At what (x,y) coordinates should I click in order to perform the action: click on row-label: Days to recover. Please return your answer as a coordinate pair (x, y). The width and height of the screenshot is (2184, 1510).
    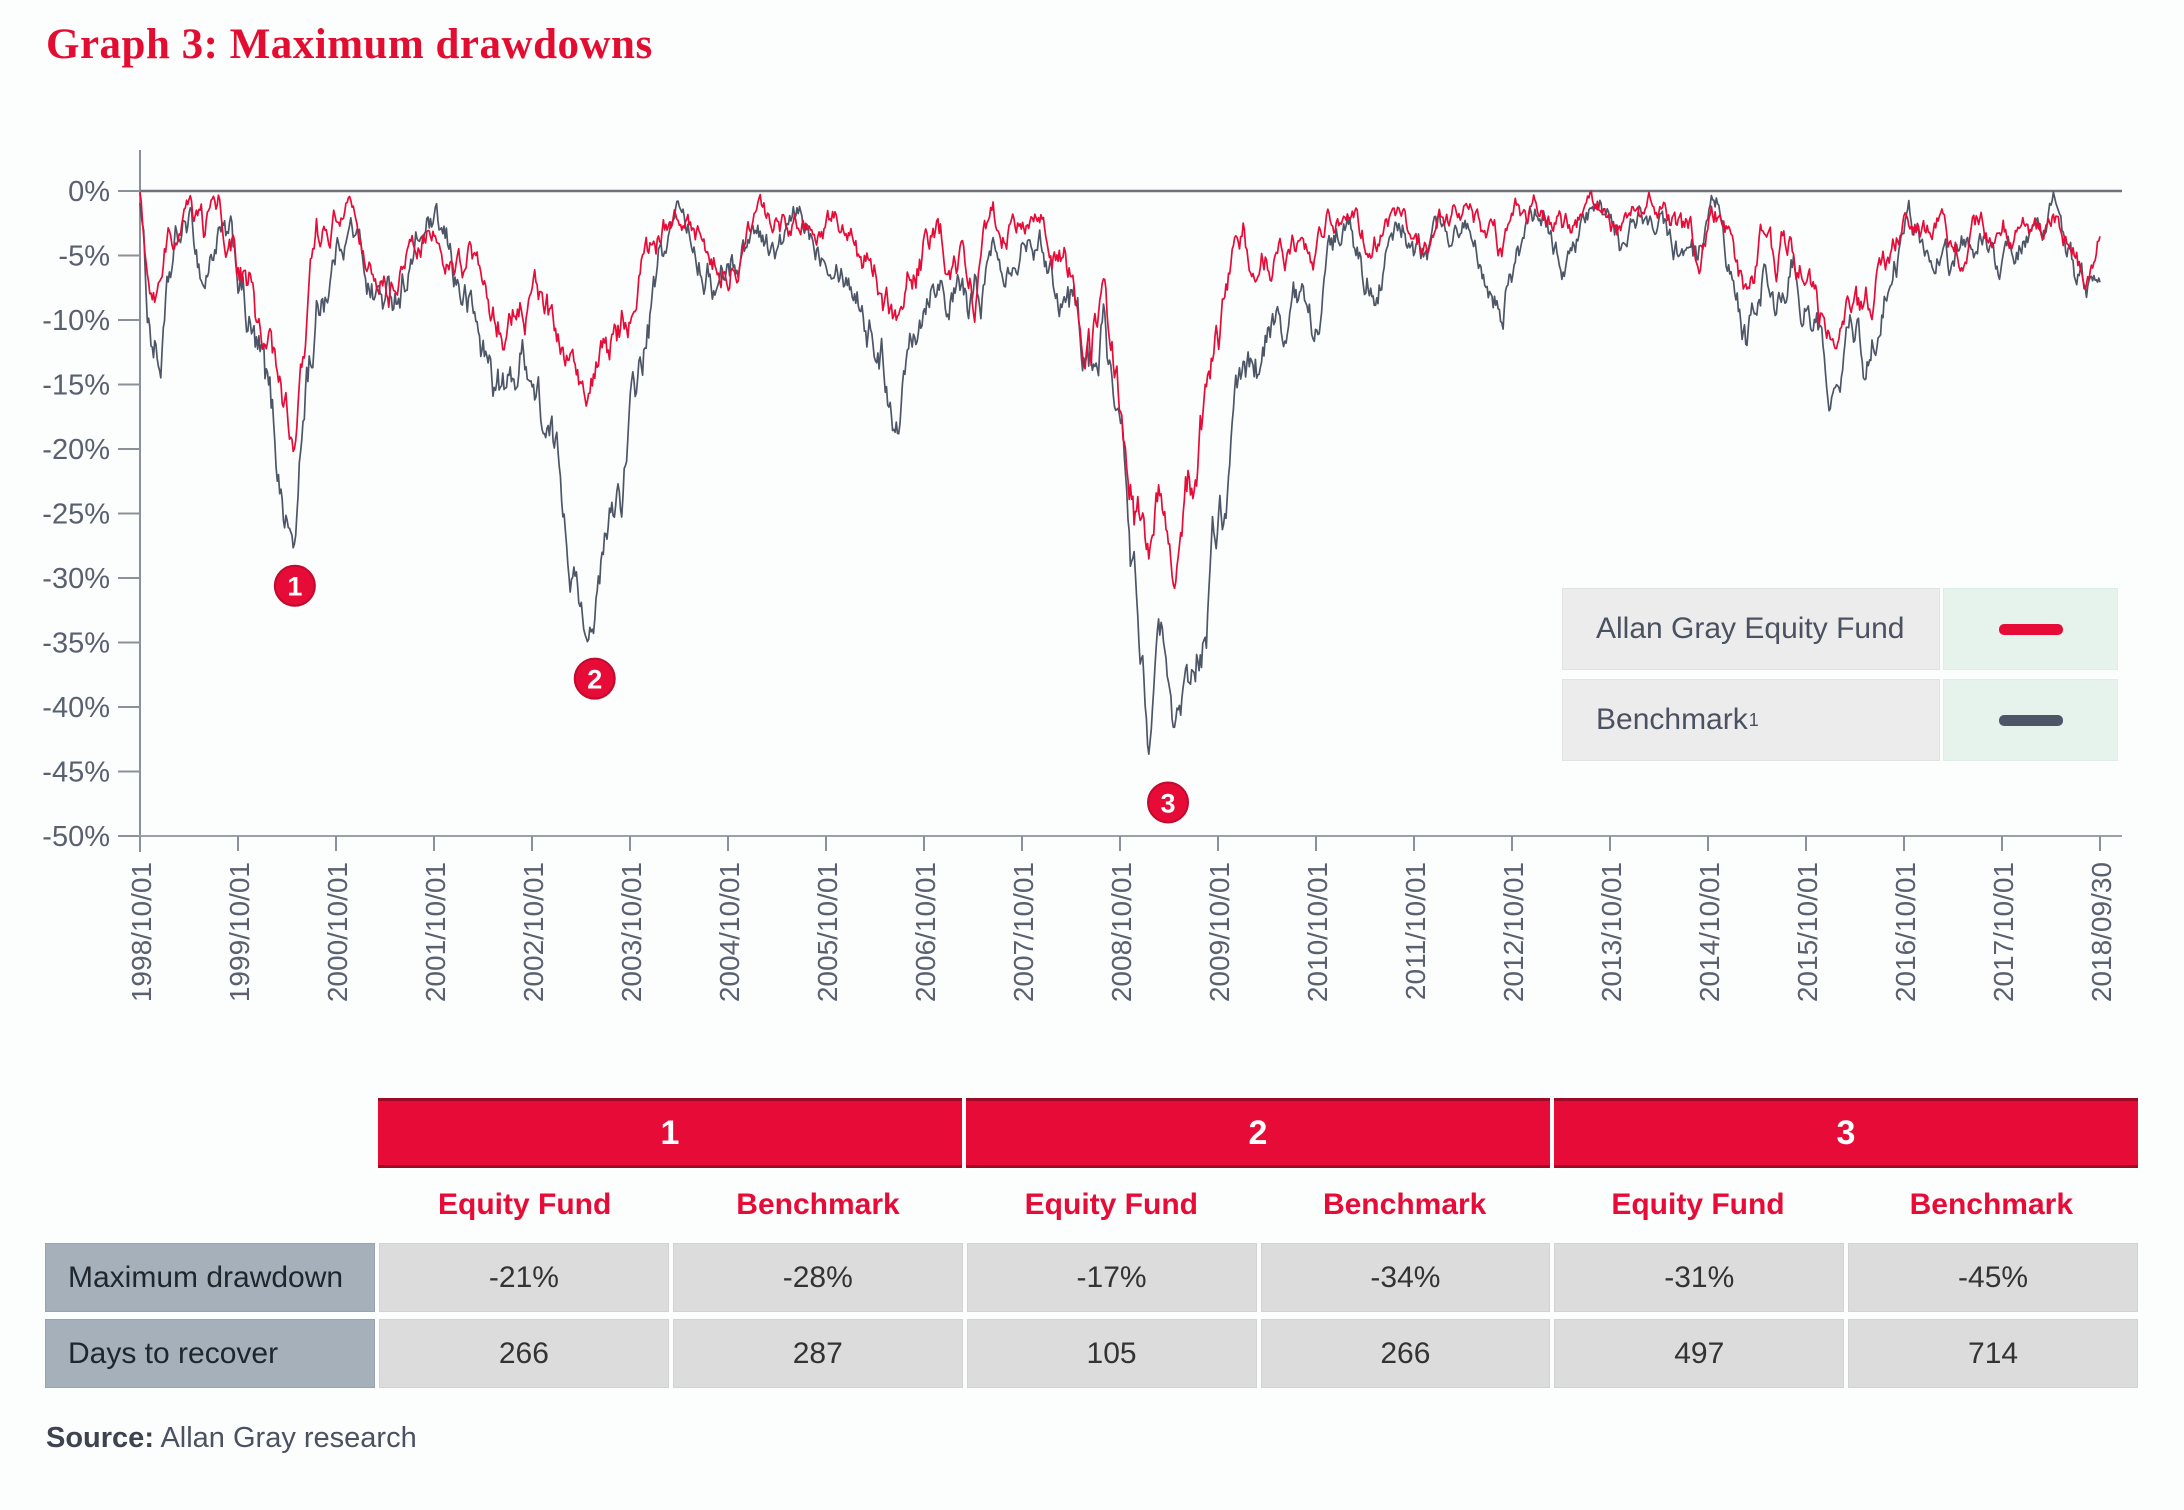
    Looking at the image, I should click on (210, 1353).